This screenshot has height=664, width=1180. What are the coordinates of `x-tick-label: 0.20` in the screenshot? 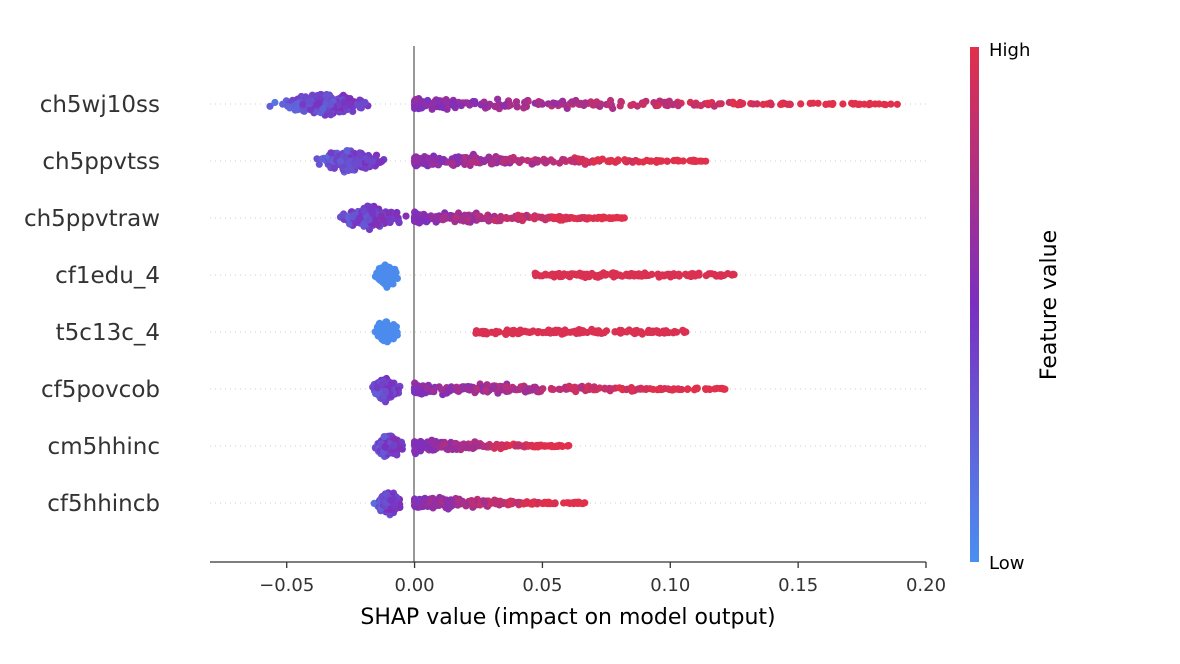 It's located at (926, 585).